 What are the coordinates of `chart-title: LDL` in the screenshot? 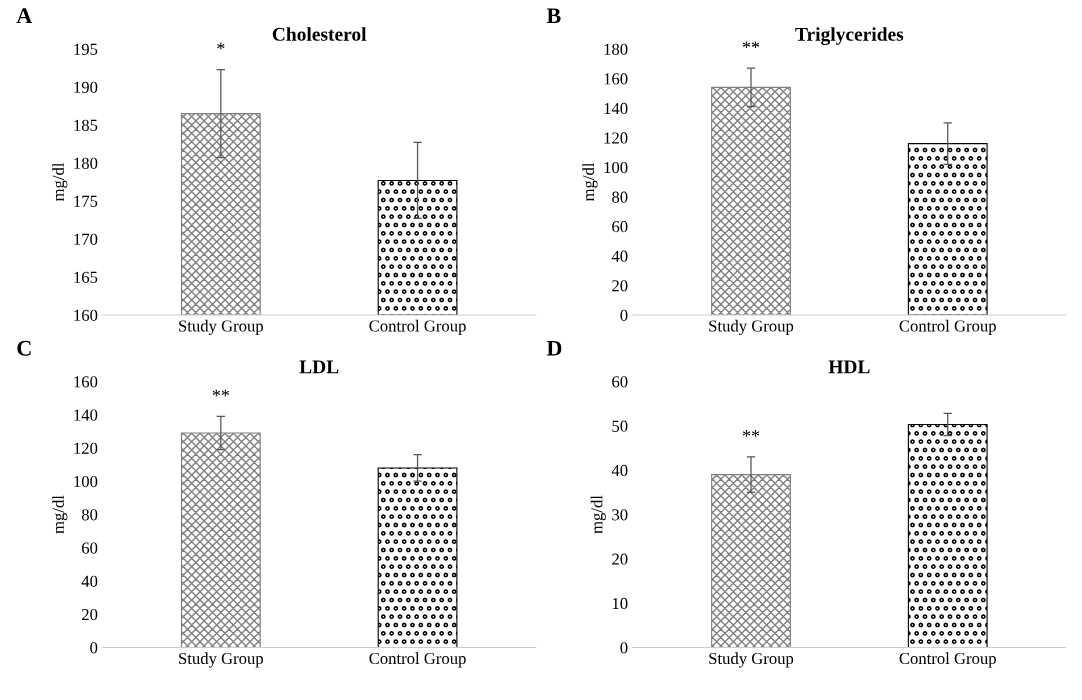 It's located at (319, 367).